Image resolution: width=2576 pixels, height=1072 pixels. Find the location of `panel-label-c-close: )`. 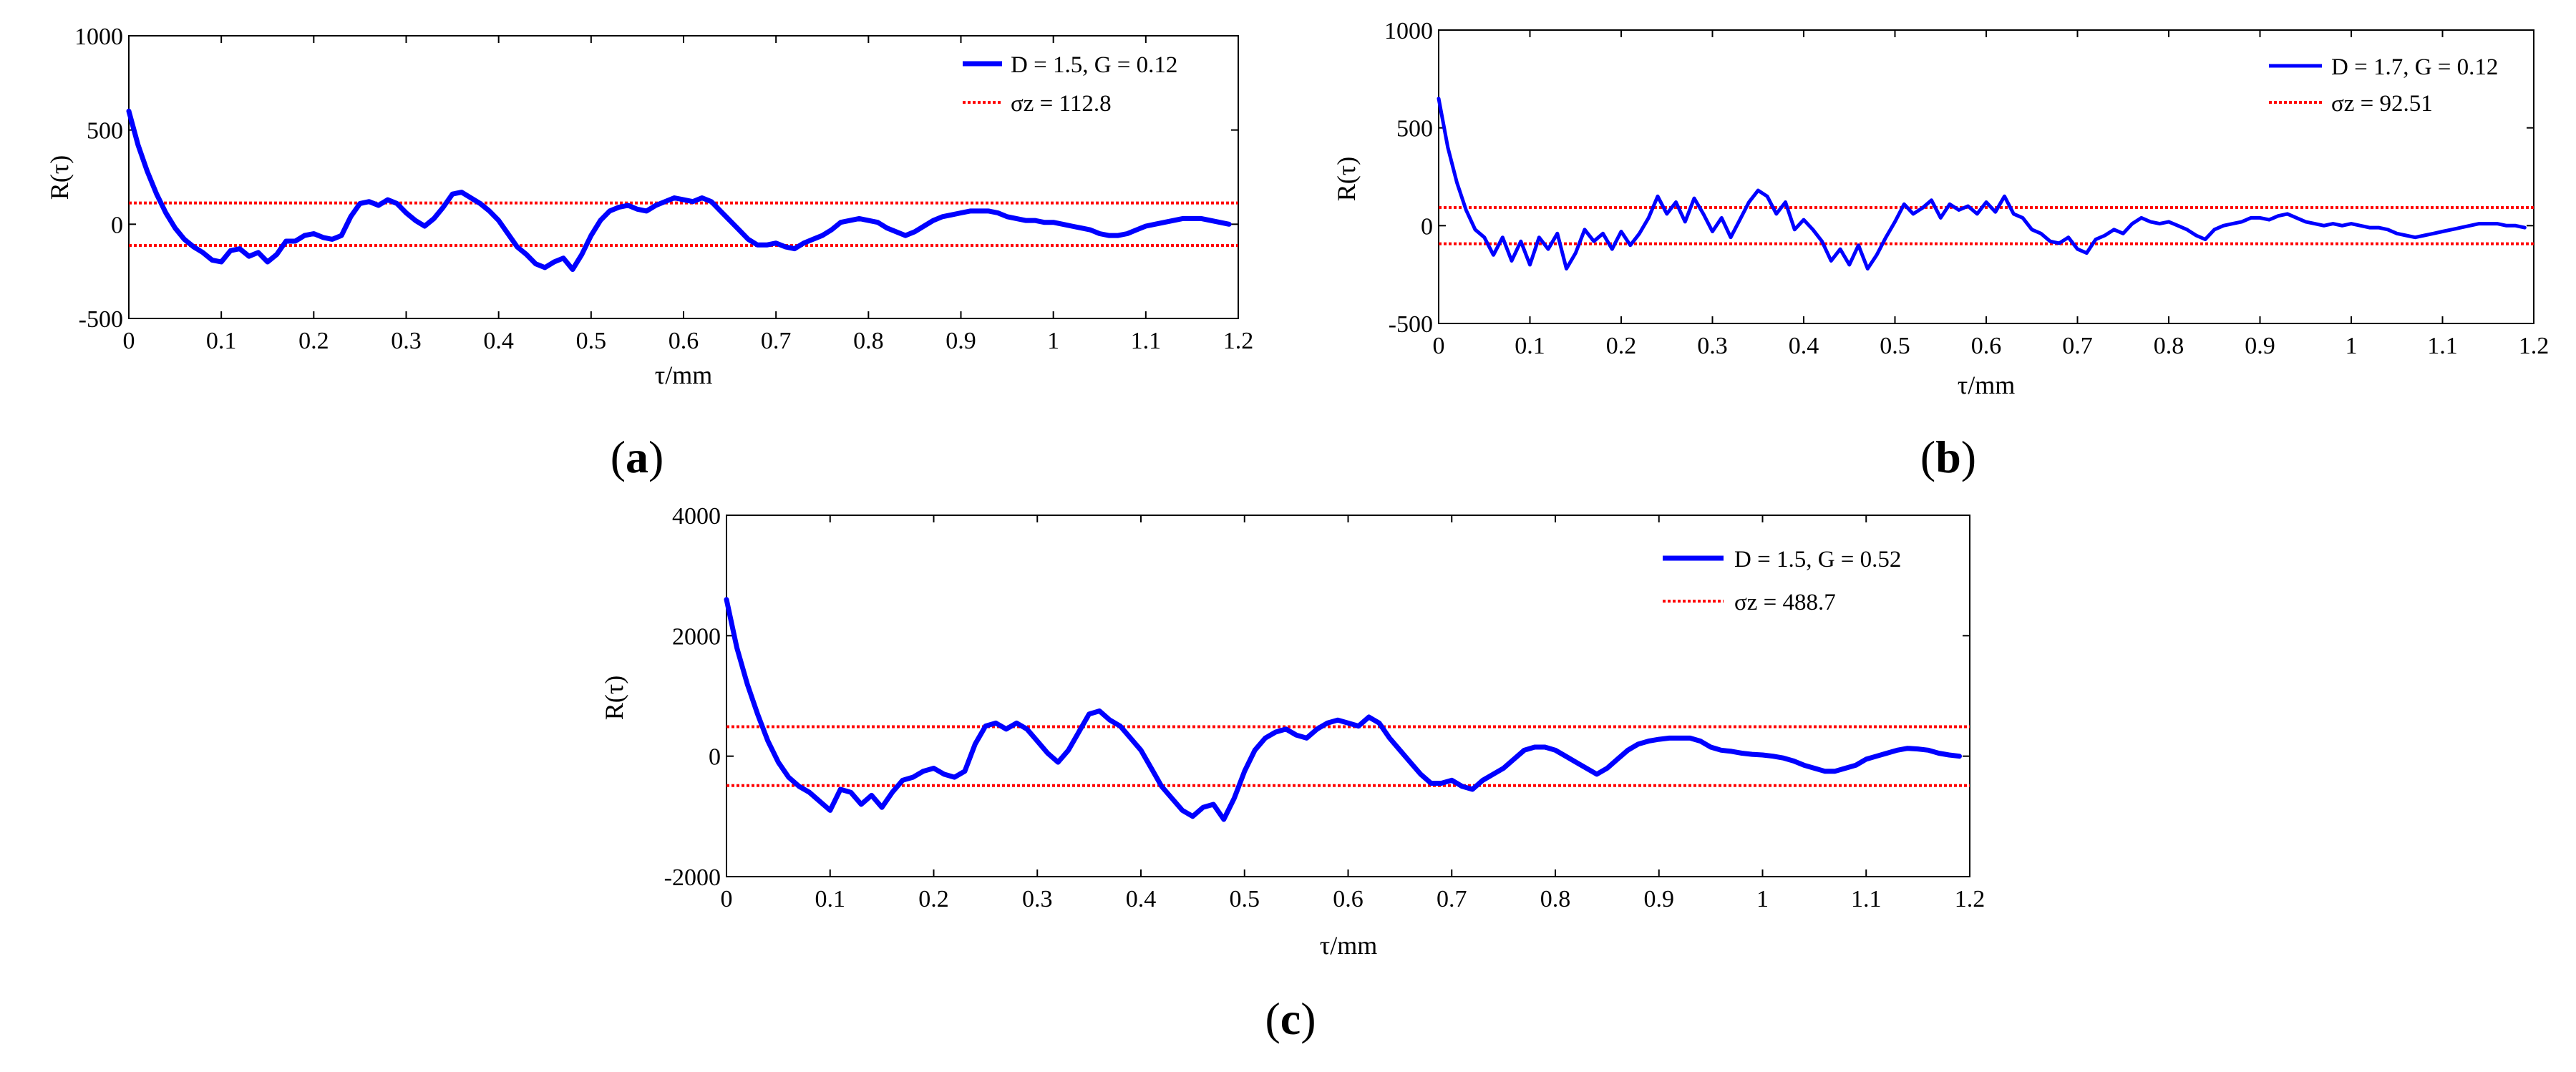

panel-label-c-close: ) is located at coordinates (1308, 1018).